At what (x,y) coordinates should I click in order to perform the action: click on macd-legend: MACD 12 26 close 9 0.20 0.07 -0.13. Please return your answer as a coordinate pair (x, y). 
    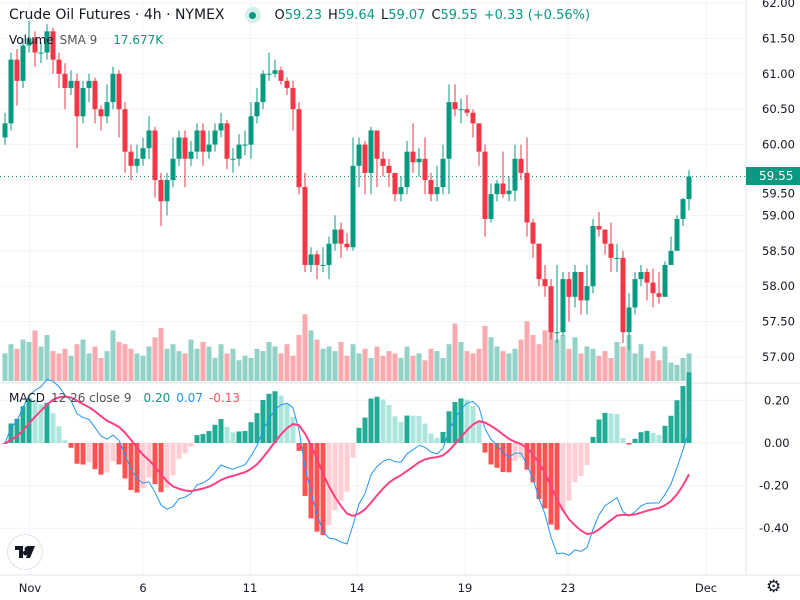
    Looking at the image, I should click on (124, 398).